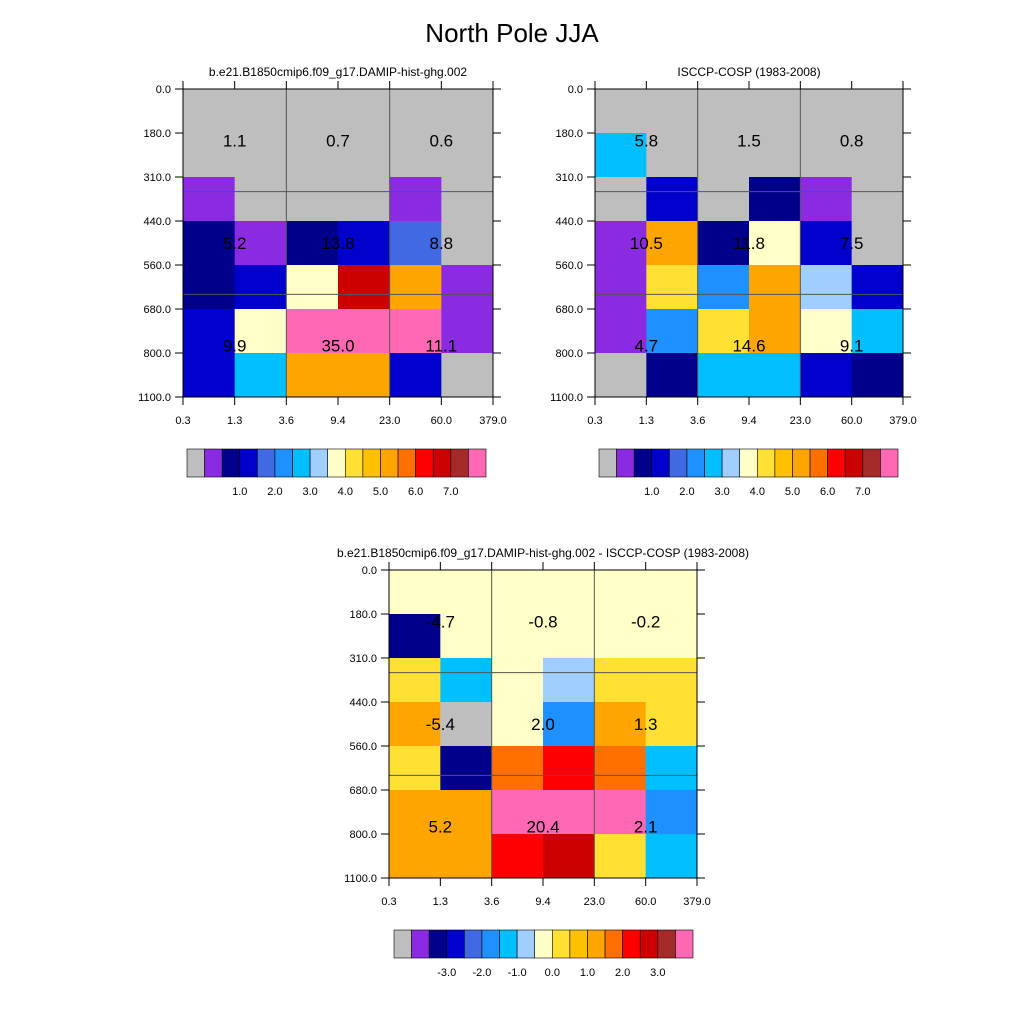  What do you see at coordinates (852, 243) in the screenshot?
I see `block-value-label: 7.5` at bounding box center [852, 243].